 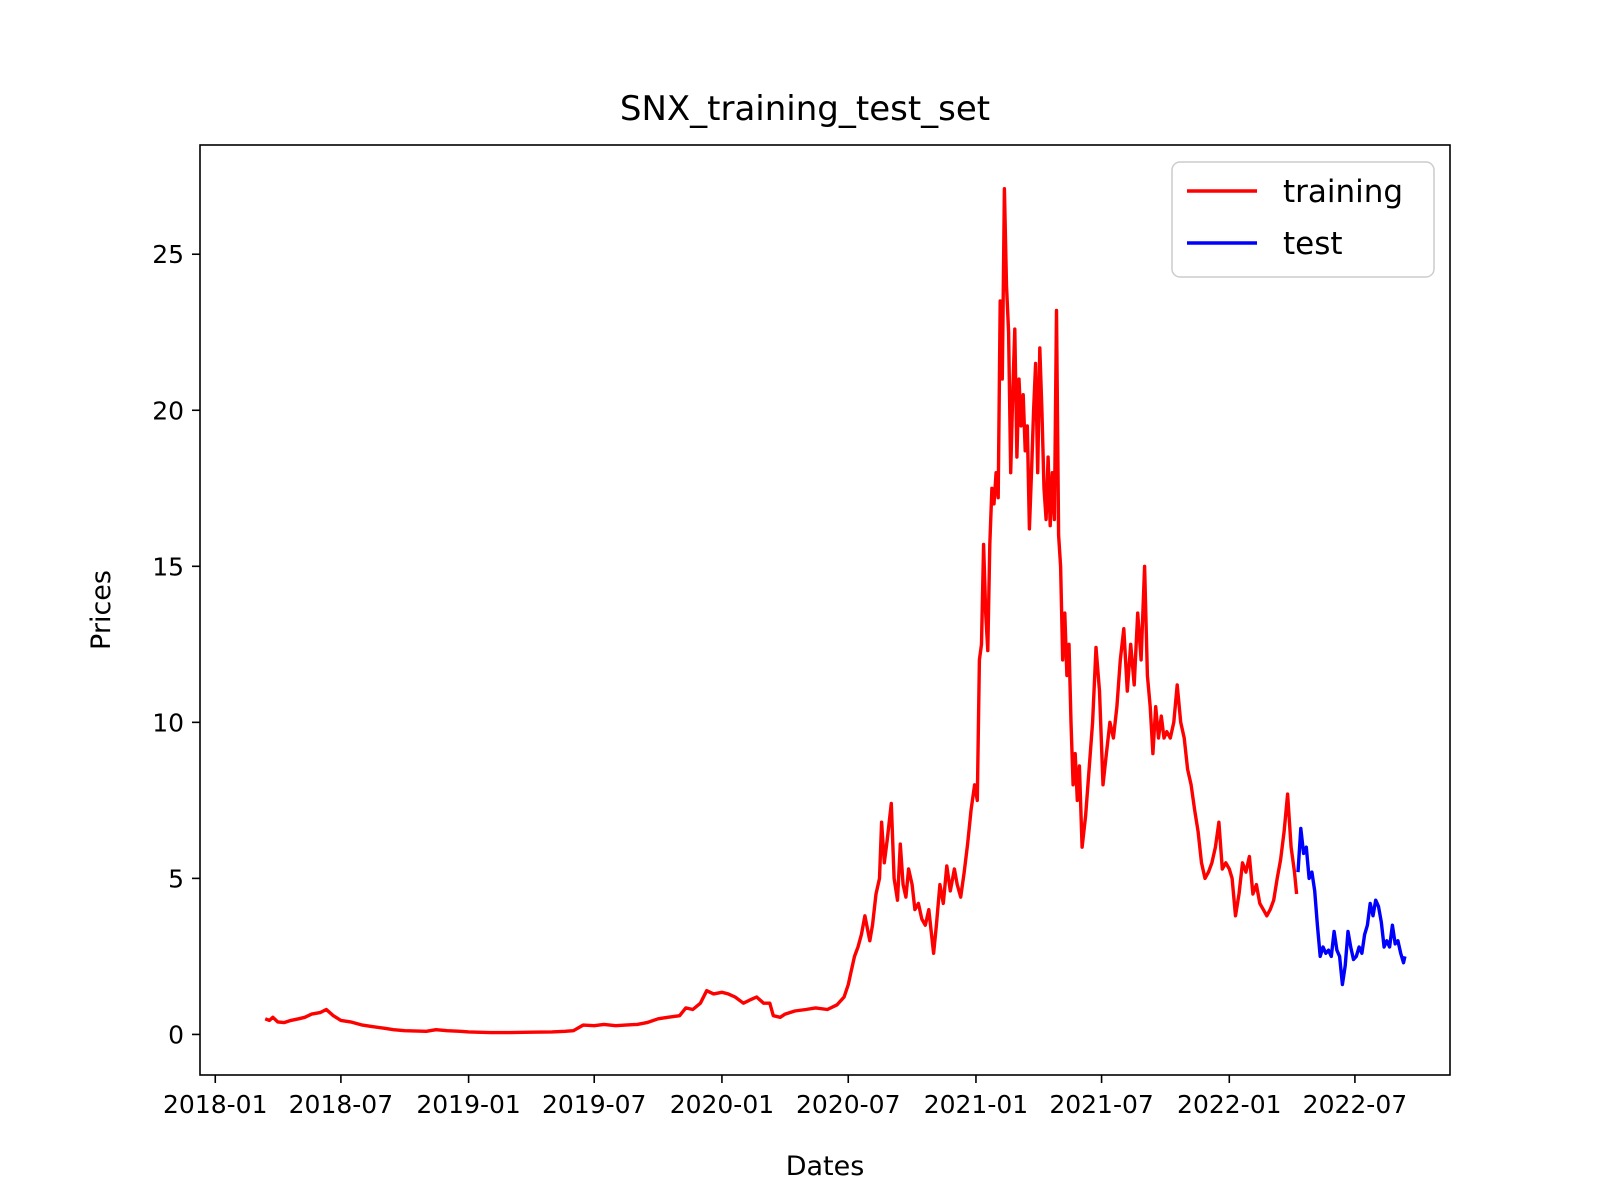 I want to click on y-tick-label: 25, so click(x=168, y=254).